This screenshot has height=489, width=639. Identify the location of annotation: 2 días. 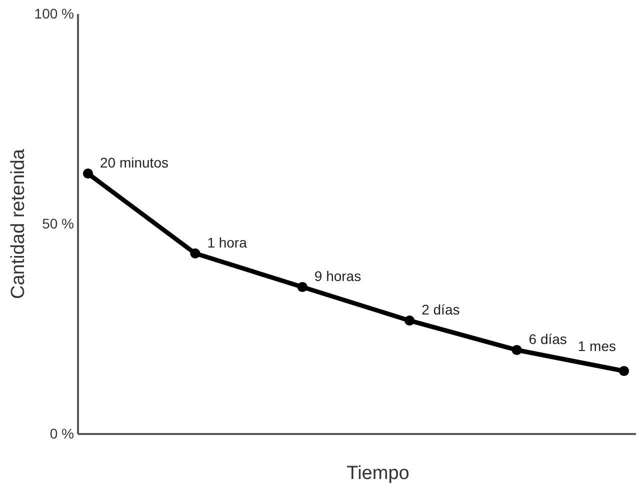
(441, 310).